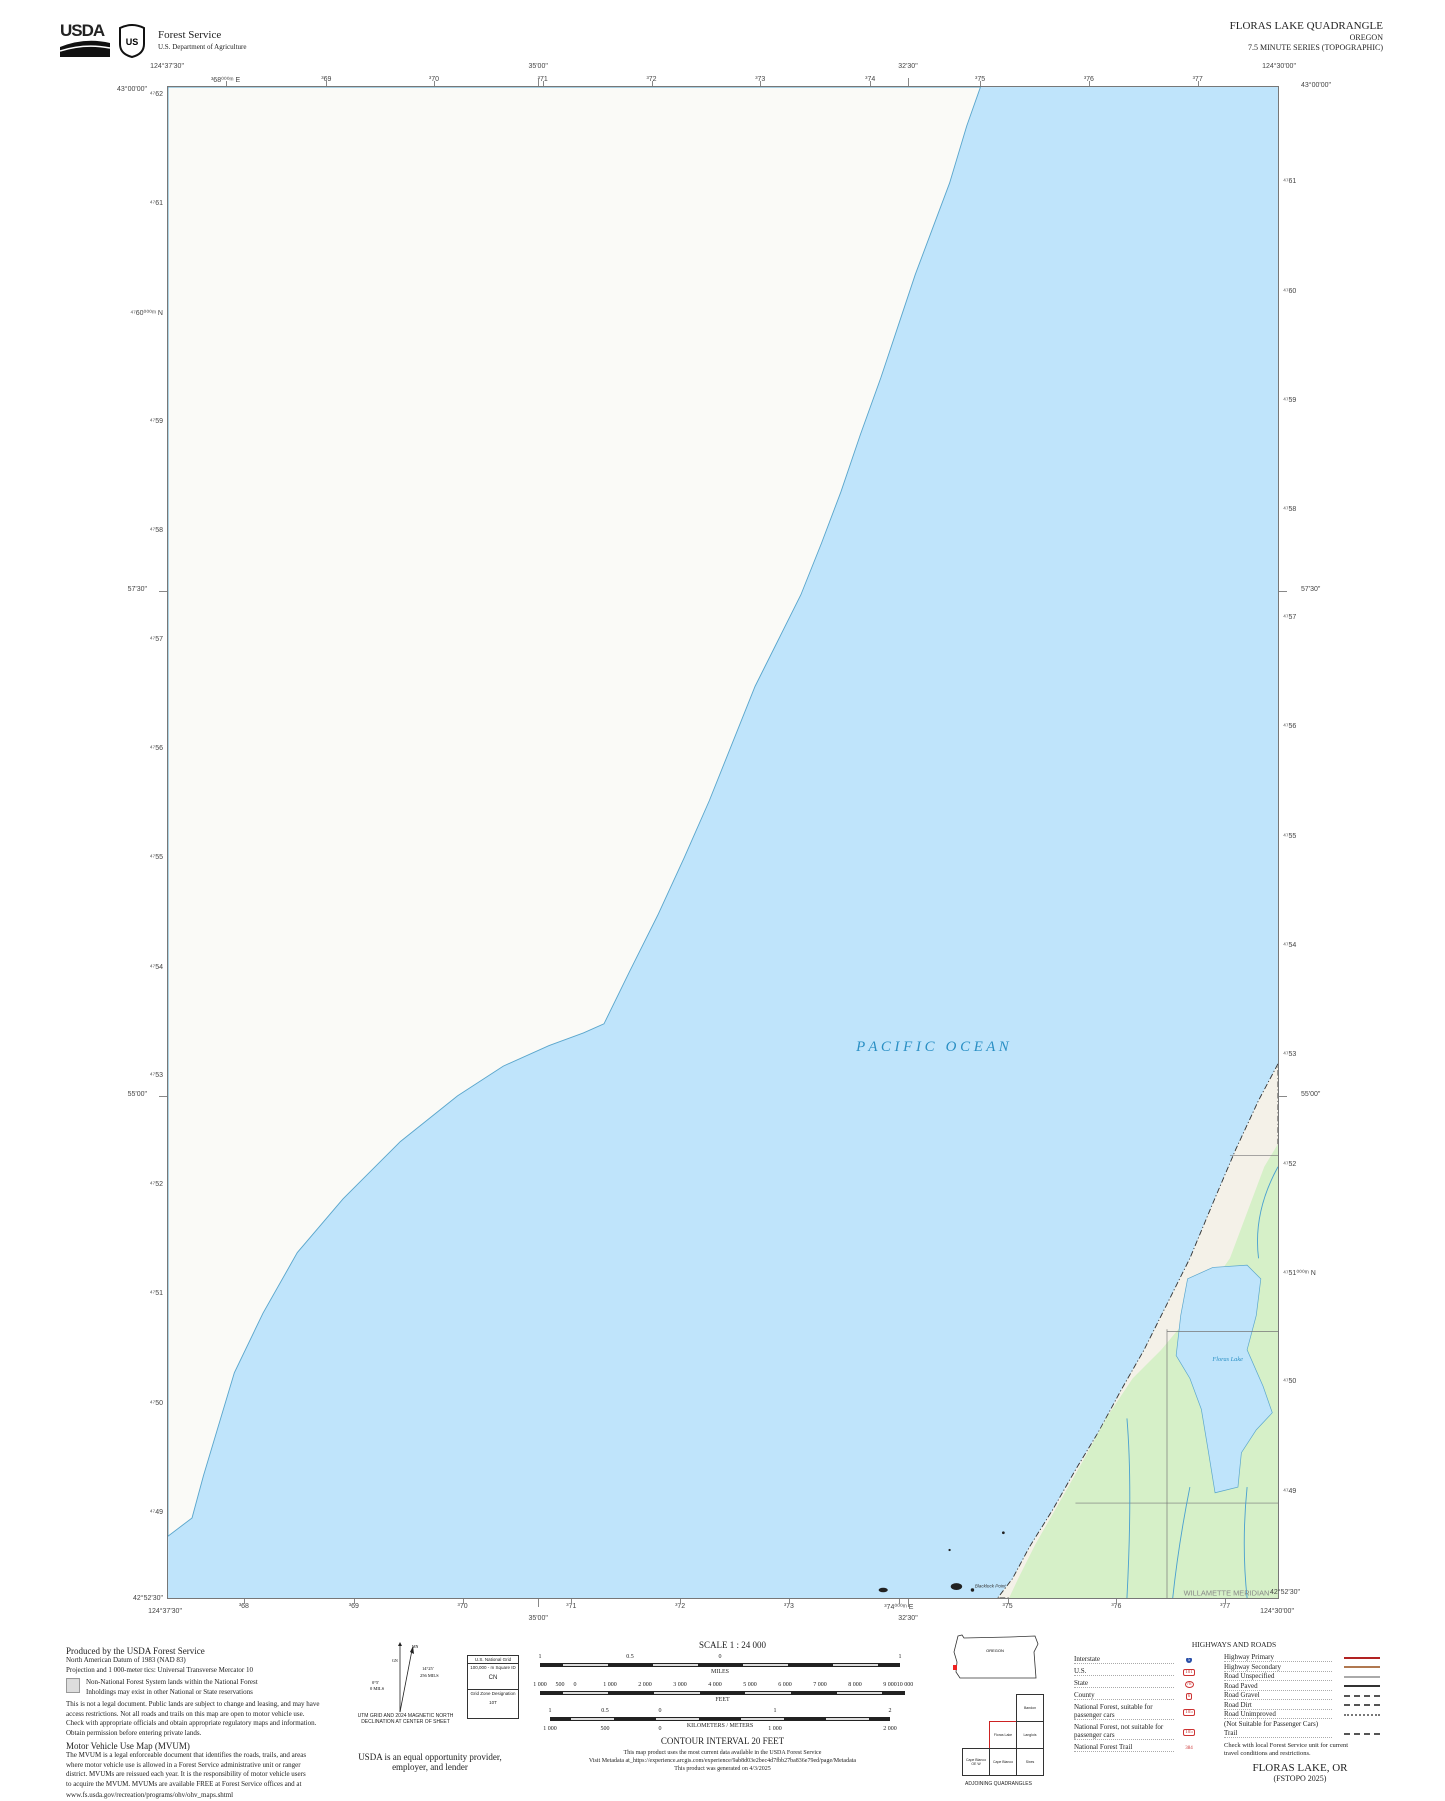 This screenshot has width=1445, height=1801. Describe the element at coordinates (998, 1784) in the screenshot. I see `adjoining-caption: ADJOINING QUADRANGLES` at that location.